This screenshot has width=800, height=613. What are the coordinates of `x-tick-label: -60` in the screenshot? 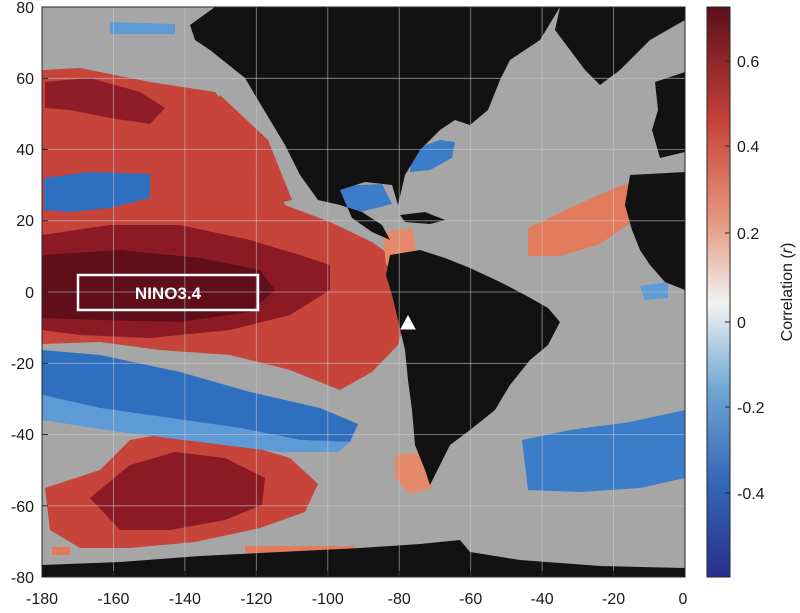 It's located at (470, 599).